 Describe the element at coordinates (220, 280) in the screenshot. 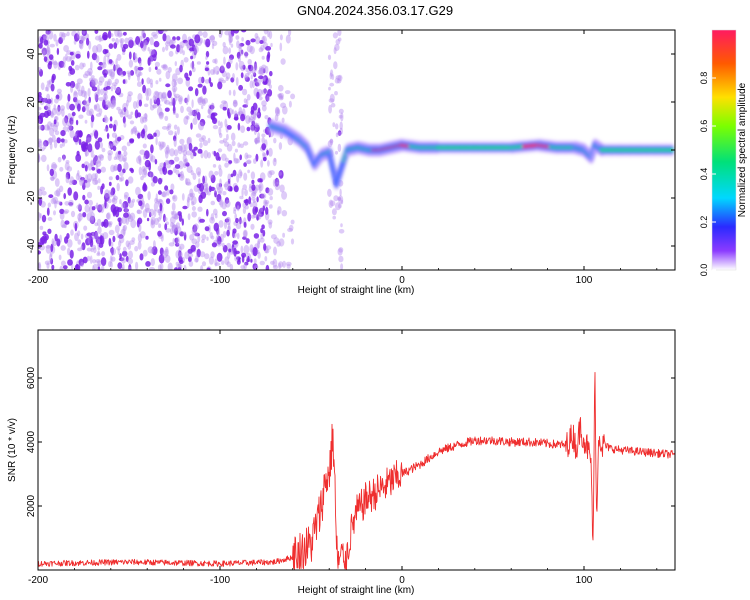

I see `top-x-tick-label: -100` at that location.